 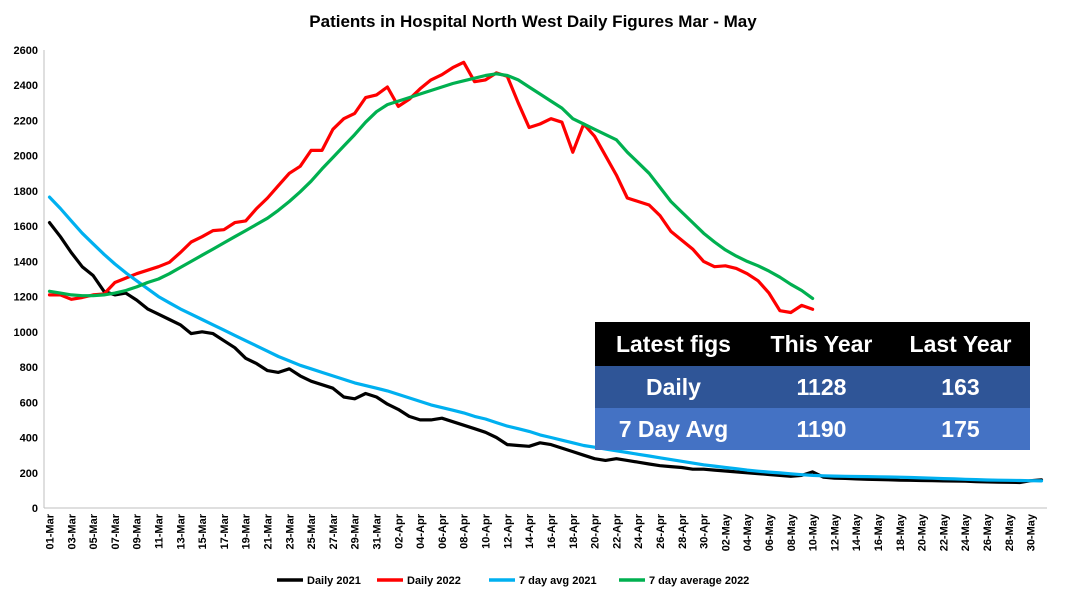 I want to click on x-tick-label: 30-May, so click(x=1032, y=532).